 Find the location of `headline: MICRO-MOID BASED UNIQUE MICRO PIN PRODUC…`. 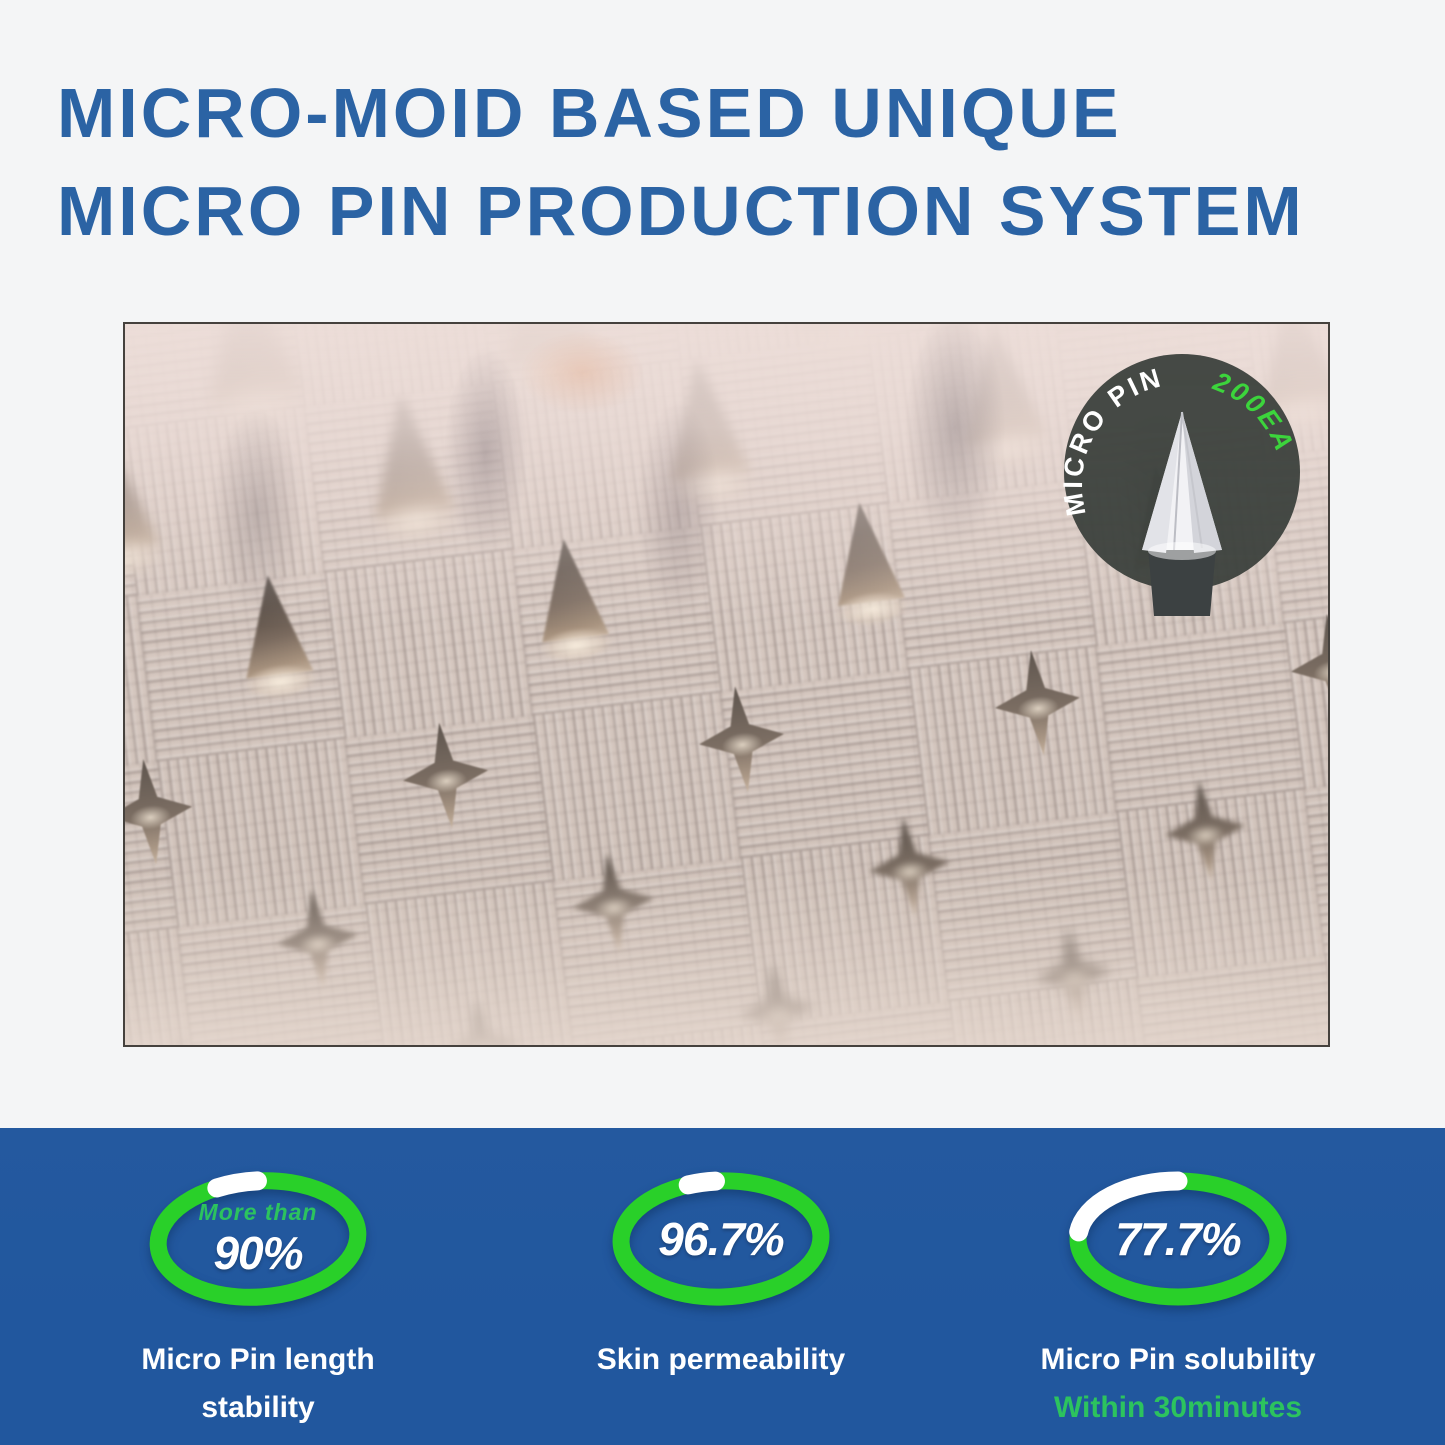

headline: MICRO-MOID BASED UNIQUE MICRO PIN PRODUC… is located at coordinates (681, 162).